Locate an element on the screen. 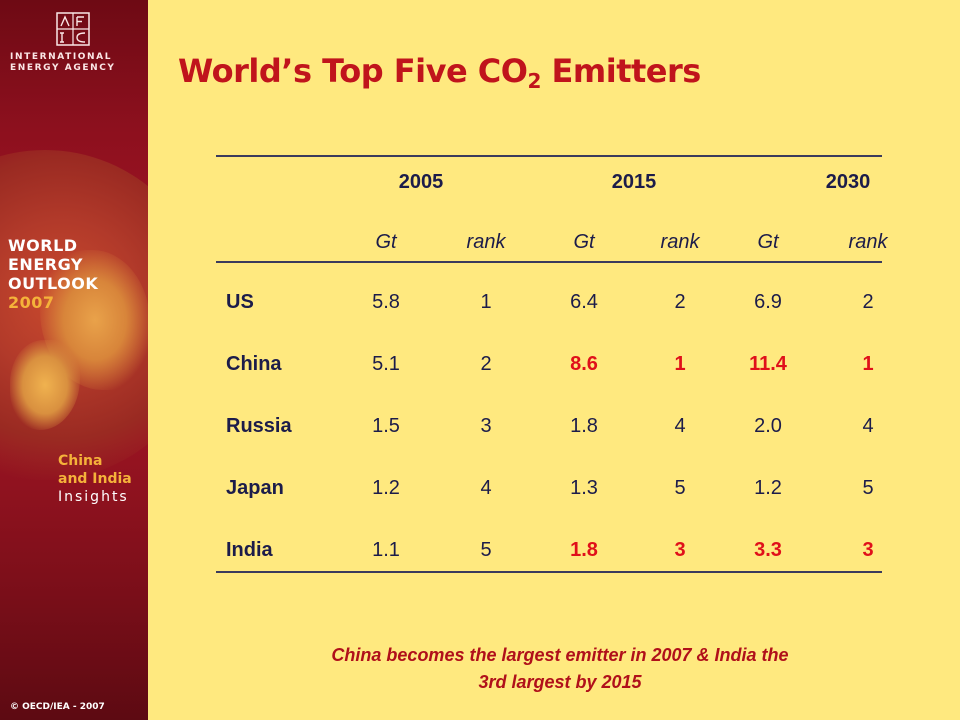  weo-logo: WORLD ENERGY OUTLOOK 2007 is located at coordinates (76, 274).